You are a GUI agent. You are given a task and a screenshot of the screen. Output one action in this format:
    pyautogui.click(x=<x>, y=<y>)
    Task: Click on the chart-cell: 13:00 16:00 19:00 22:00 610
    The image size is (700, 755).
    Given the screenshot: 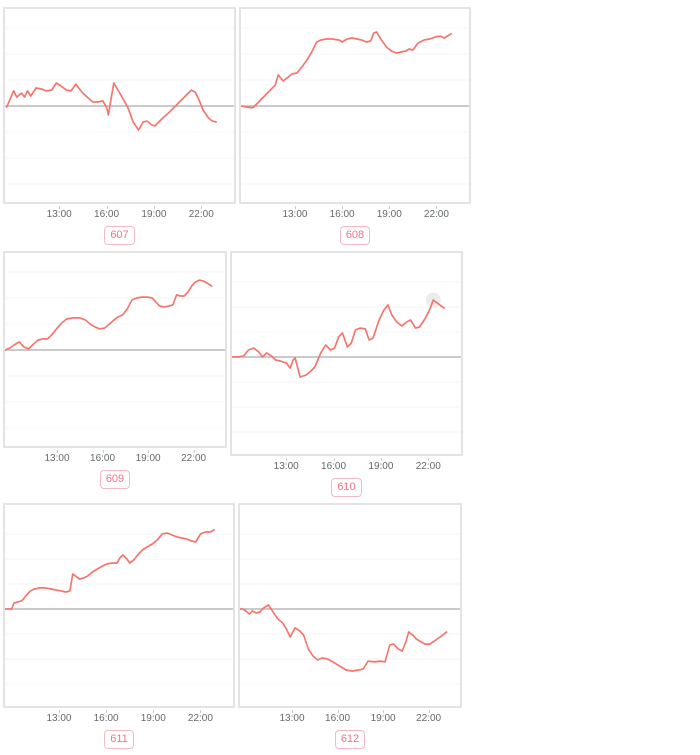 What is the action you would take?
    pyautogui.click(x=346, y=377)
    